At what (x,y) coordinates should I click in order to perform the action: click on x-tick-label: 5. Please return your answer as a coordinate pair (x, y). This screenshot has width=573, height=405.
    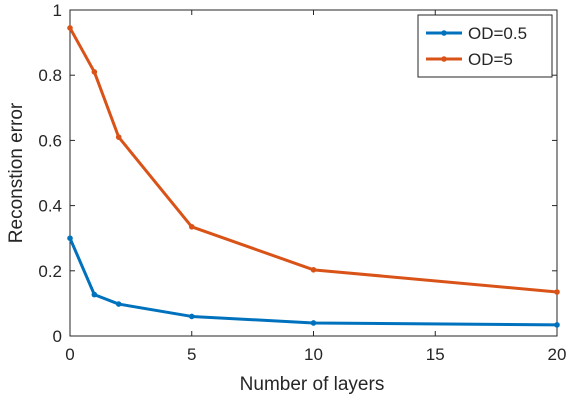
    Looking at the image, I should click on (191, 354).